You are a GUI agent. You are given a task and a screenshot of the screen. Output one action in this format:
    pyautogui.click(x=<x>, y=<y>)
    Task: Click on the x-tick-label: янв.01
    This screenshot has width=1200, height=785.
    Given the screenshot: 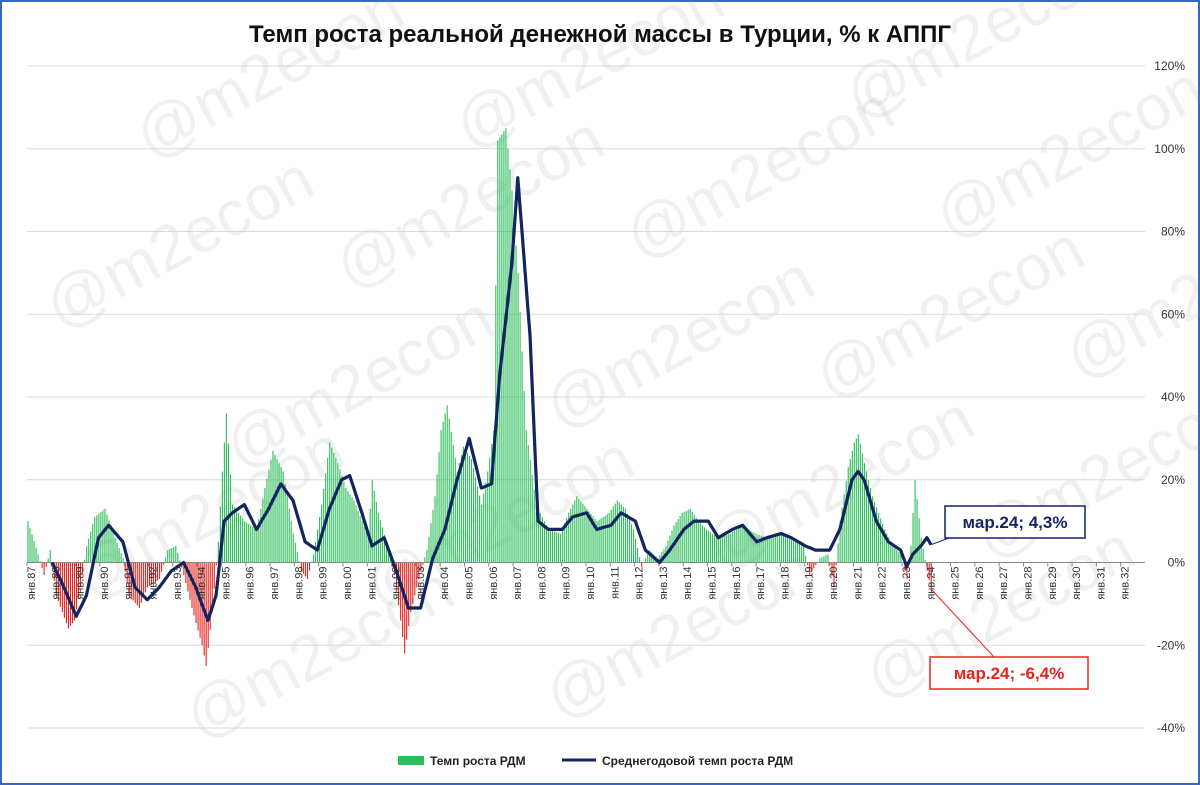 What is the action you would take?
    pyautogui.click(x=372, y=583)
    